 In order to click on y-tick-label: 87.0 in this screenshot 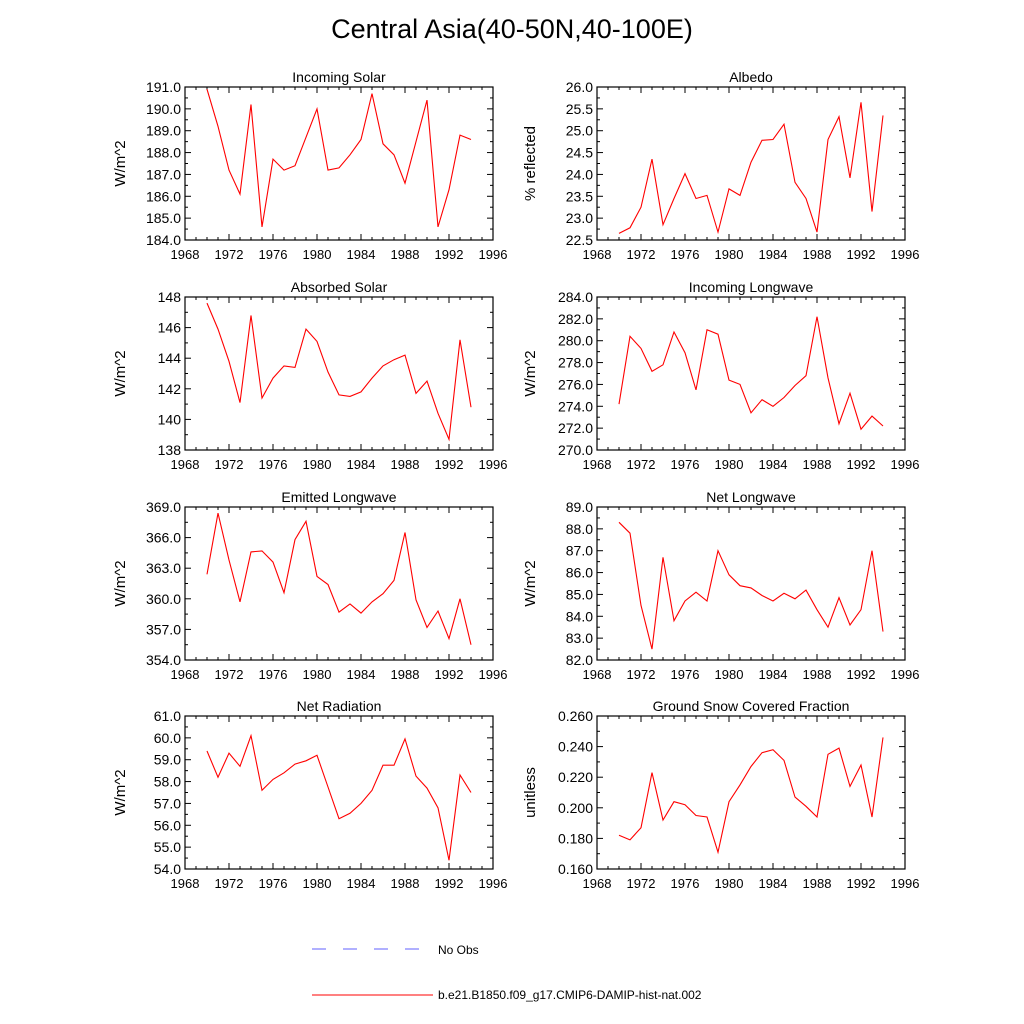, I will do `click(579, 551)`.